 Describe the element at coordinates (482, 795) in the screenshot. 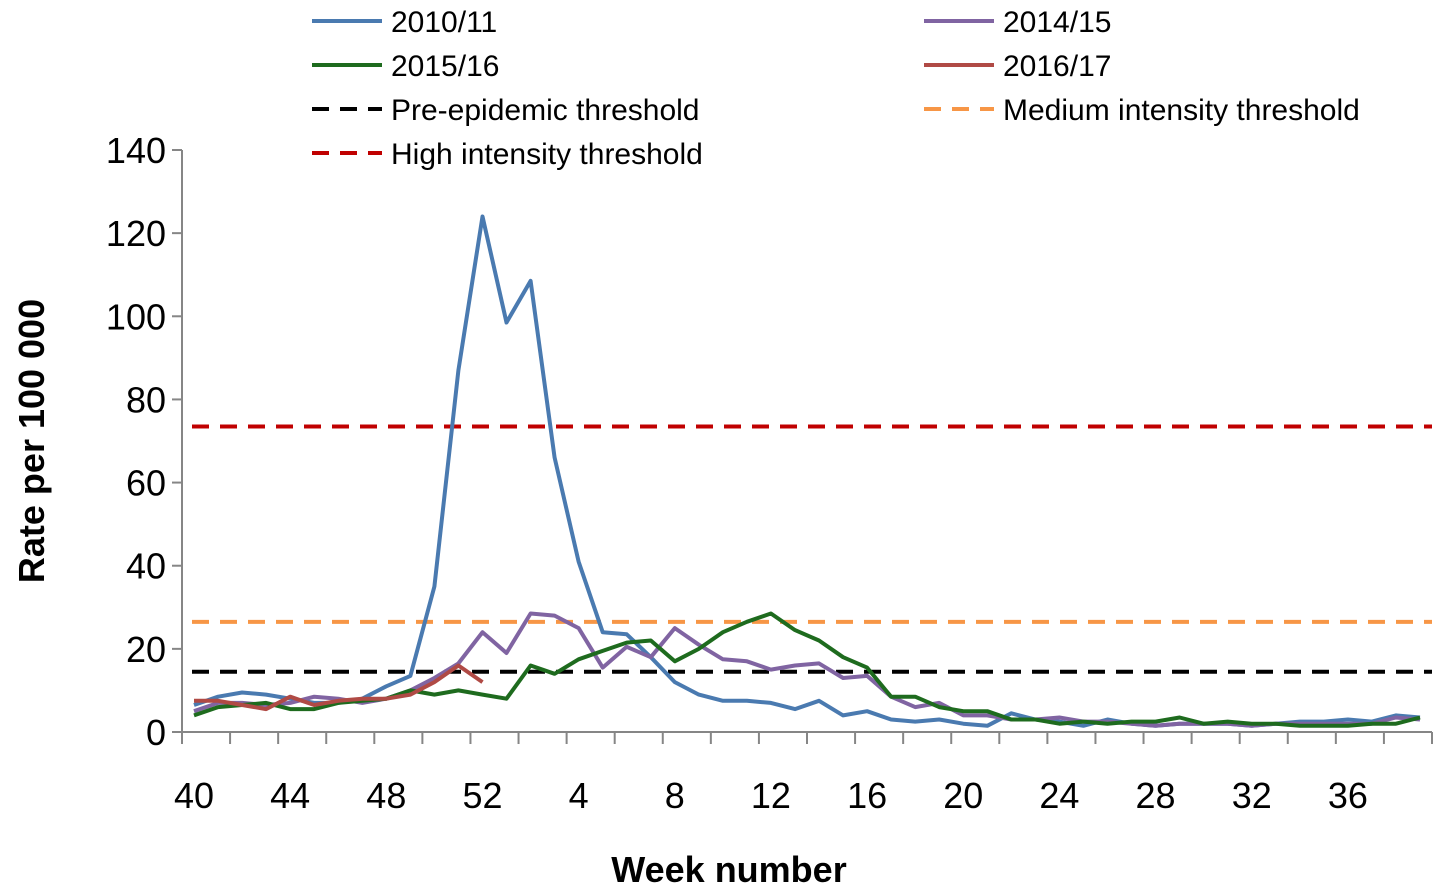

I see `x-tick-label: 52` at that location.